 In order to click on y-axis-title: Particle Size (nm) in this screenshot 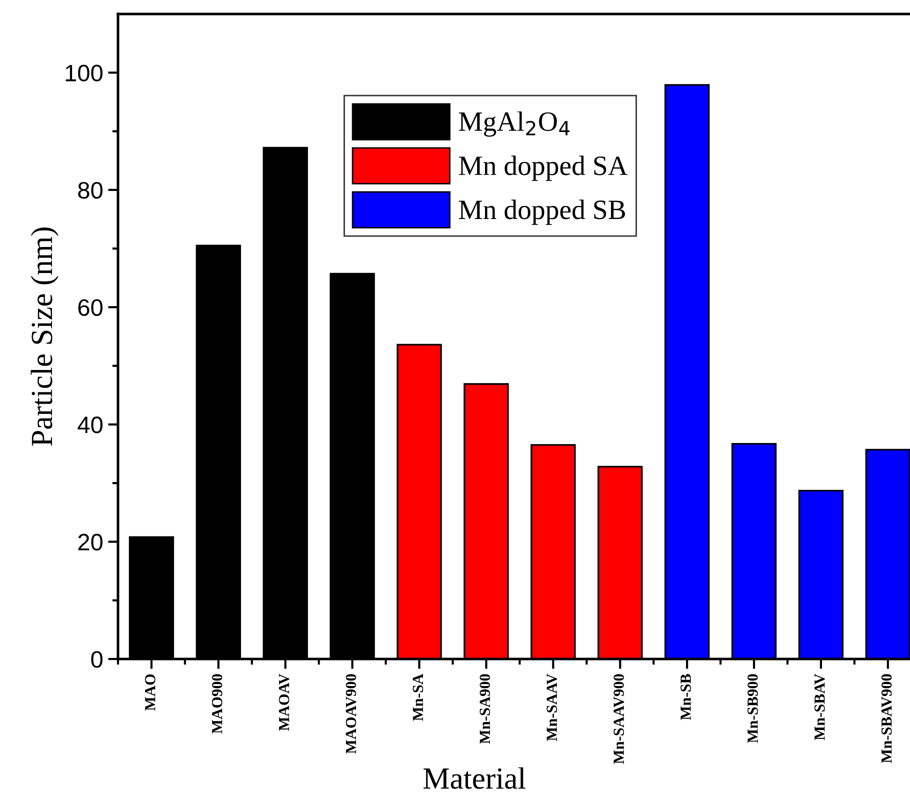, I will do `click(44, 337)`.